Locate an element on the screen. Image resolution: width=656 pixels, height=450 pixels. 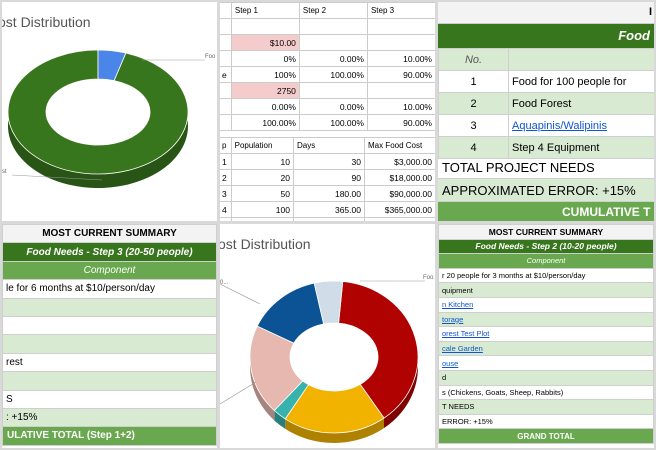
header-step1: Step 1 is located at coordinates (265, 10).